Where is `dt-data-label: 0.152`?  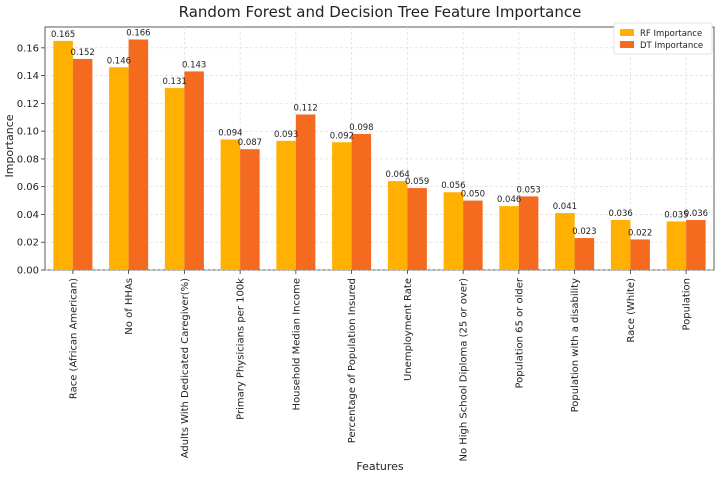 dt-data-label: 0.152 is located at coordinates (82, 53).